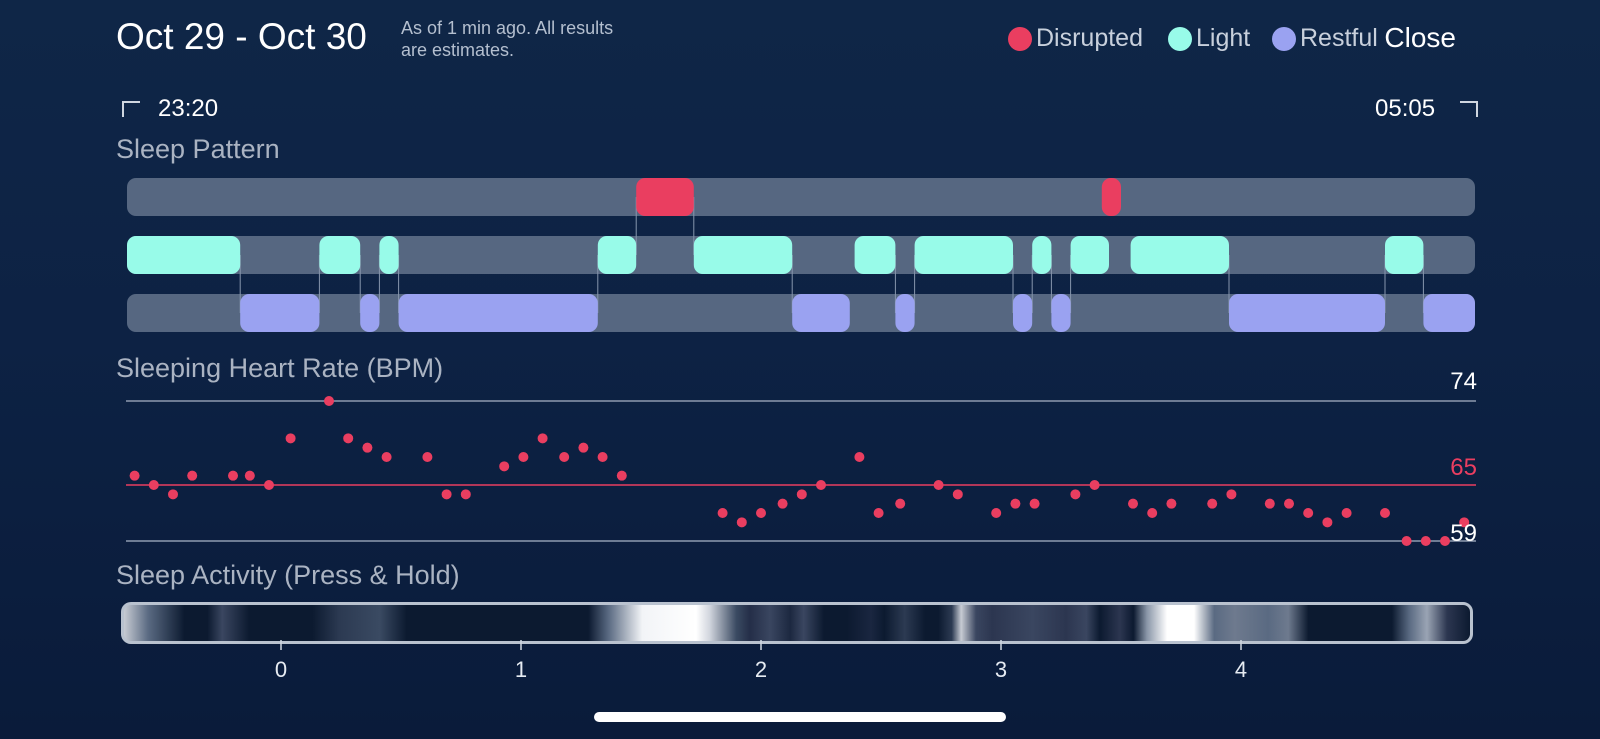 Image resolution: width=1600 pixels, height=739 pixels. What do you see at coordinates (761, 669) in the screenshot?
I see `axis-tick-label: 2` at bounding box center [761, 669].